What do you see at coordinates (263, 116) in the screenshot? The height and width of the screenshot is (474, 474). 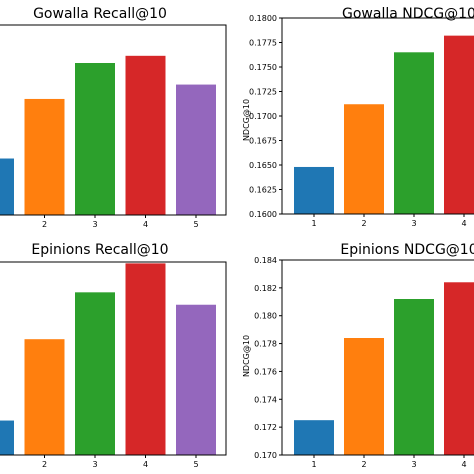 I see `y-tick-label: 0.1700` at bounding box center [263, 116].